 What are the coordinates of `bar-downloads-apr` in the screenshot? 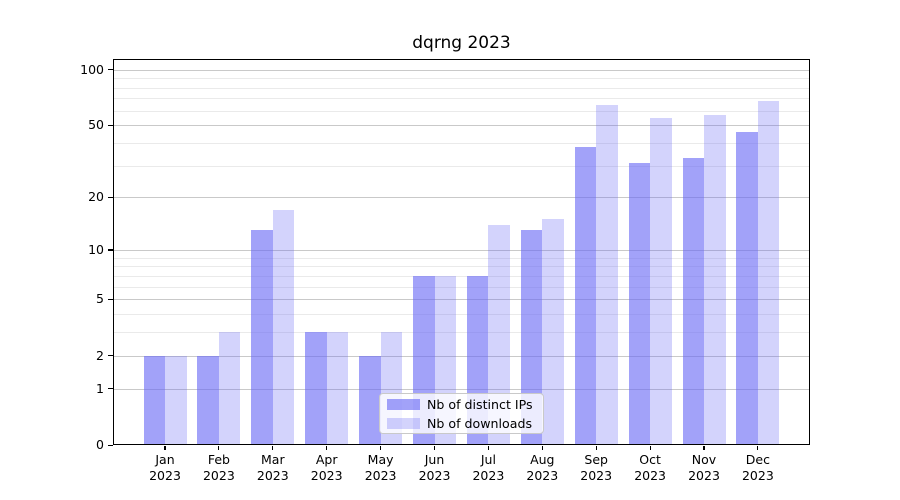 It's located at (337, 388).